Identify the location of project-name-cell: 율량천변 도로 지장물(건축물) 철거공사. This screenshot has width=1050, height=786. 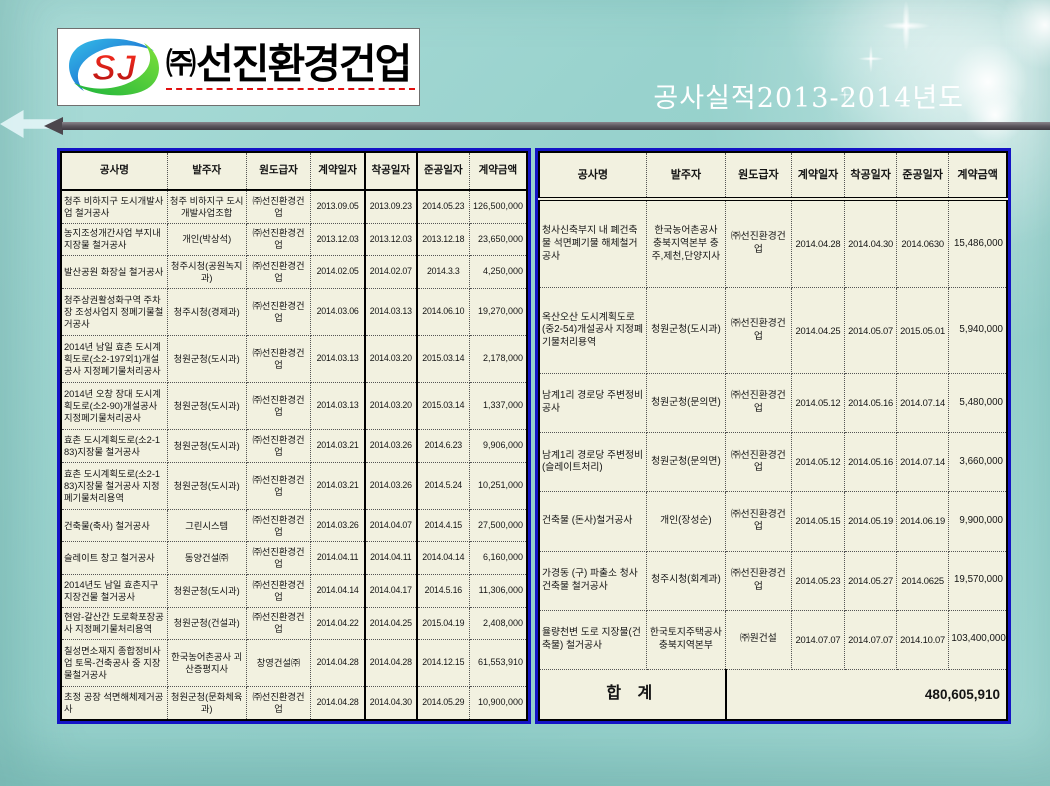
(592, 639).